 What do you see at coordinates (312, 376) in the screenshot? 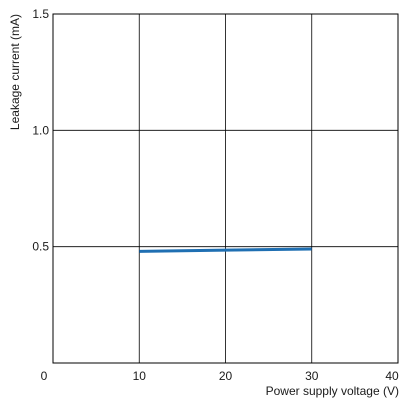
I see `x-tick-label: 30` at bounding box center [312, 376].